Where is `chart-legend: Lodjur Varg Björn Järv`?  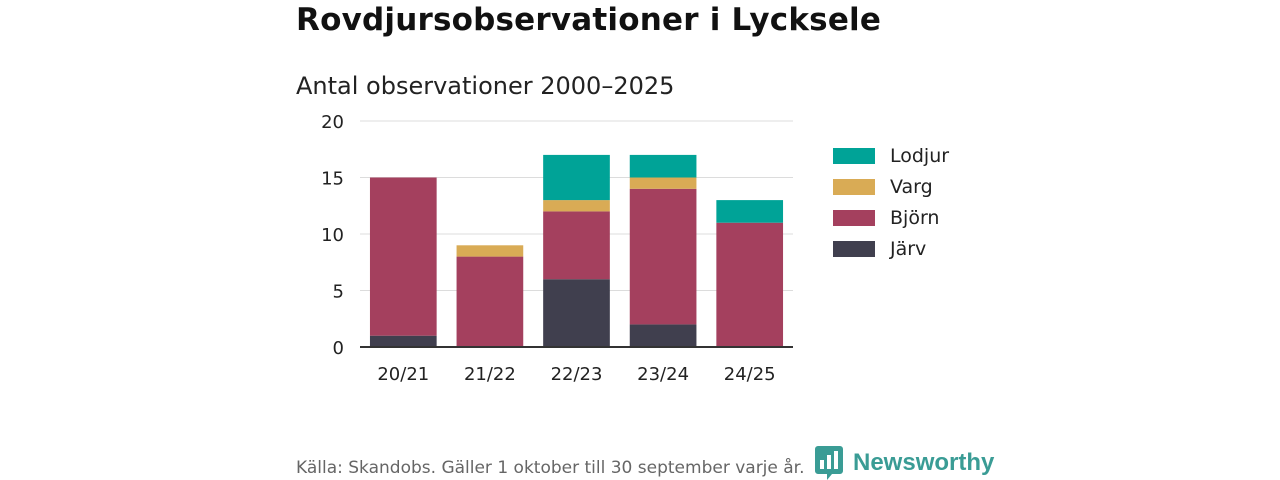 chart-legend: Lodjur Varg Björn Järv is located at coordinates (891, 202).